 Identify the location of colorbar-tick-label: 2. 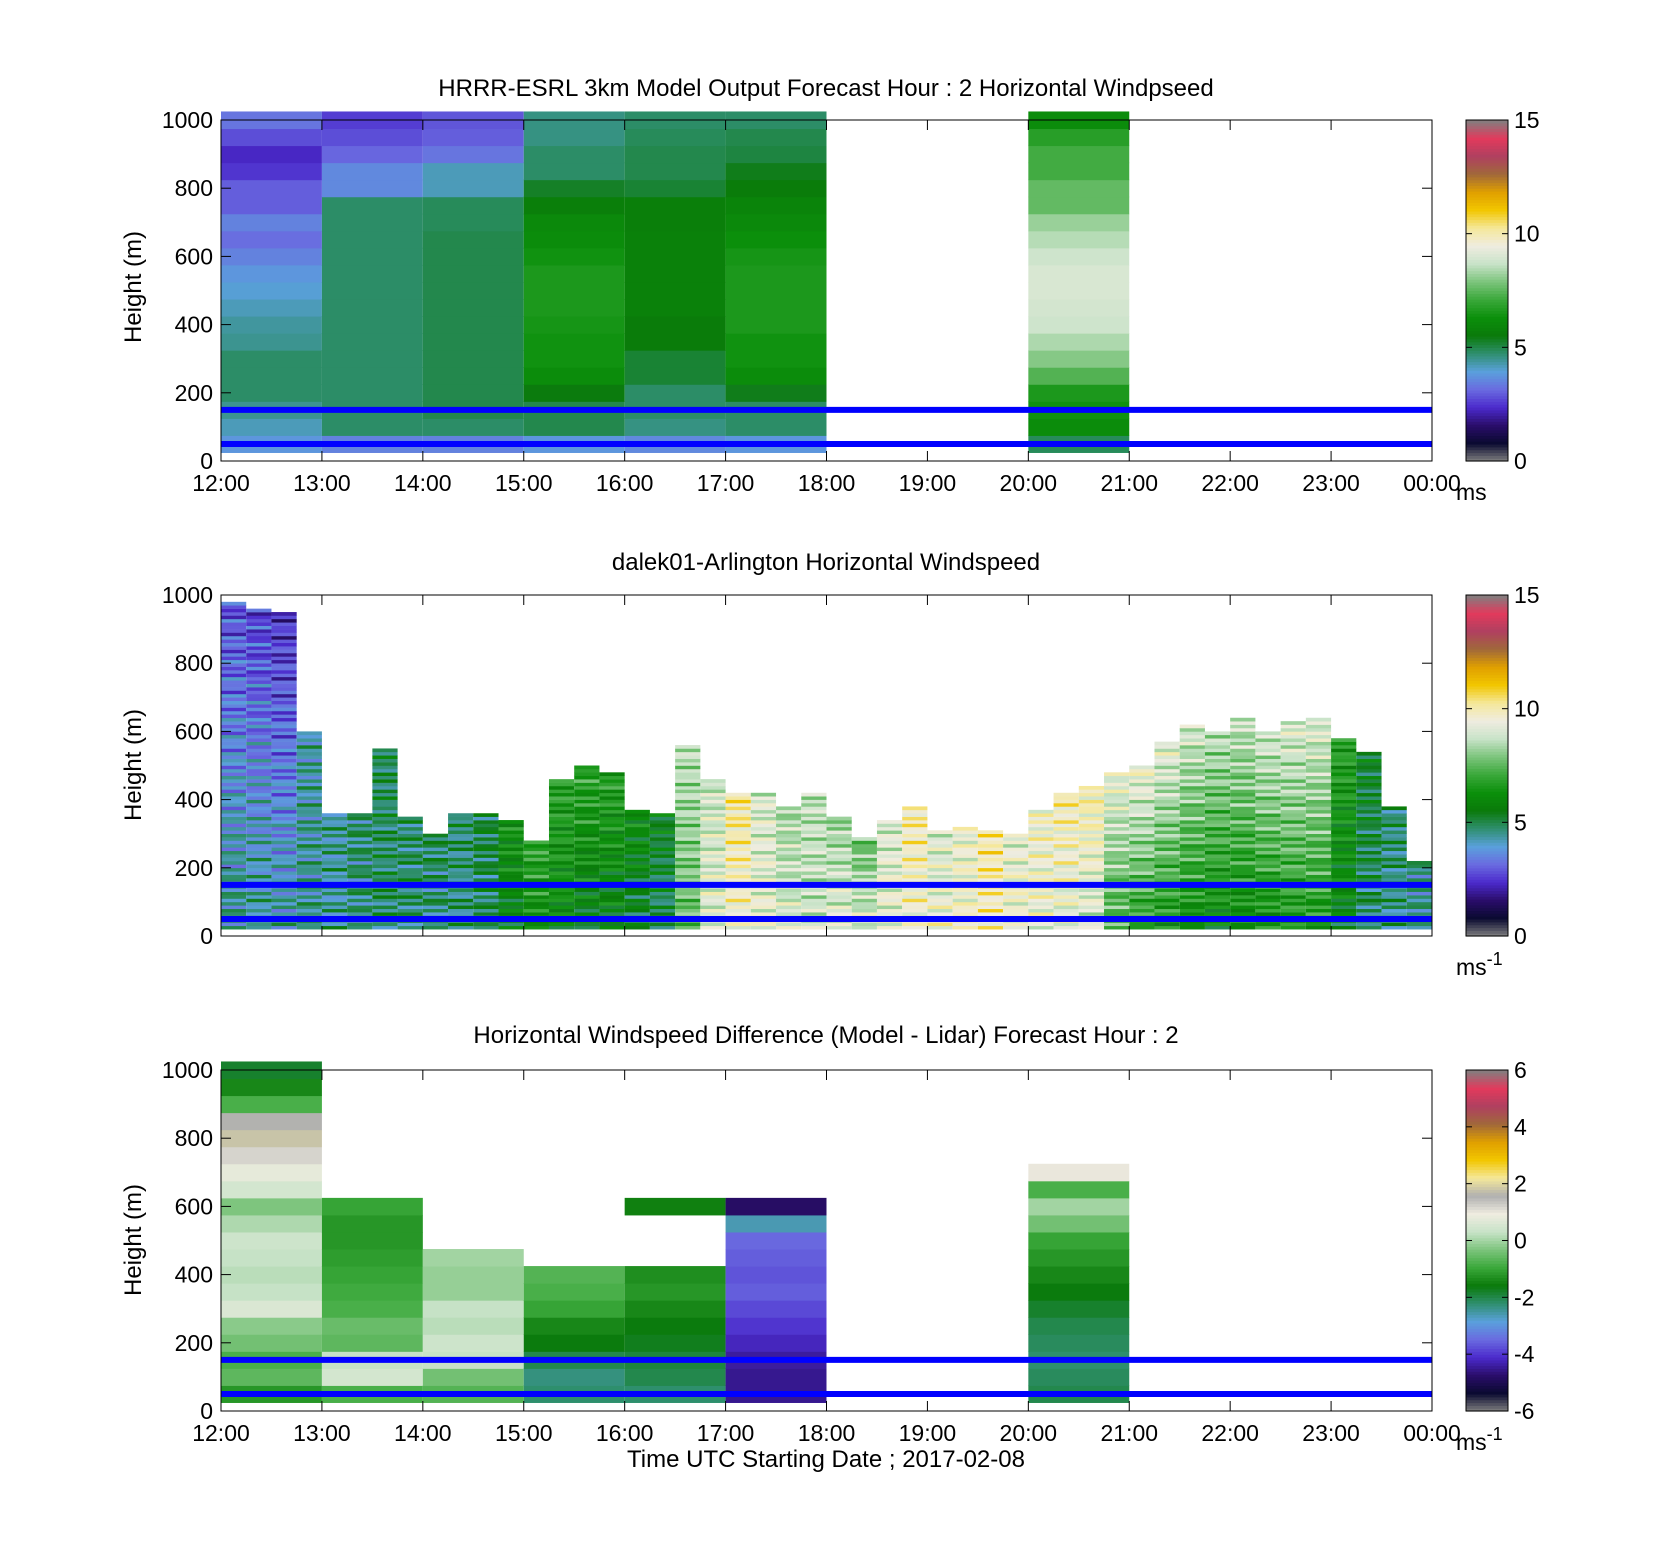
(1520, 1184).